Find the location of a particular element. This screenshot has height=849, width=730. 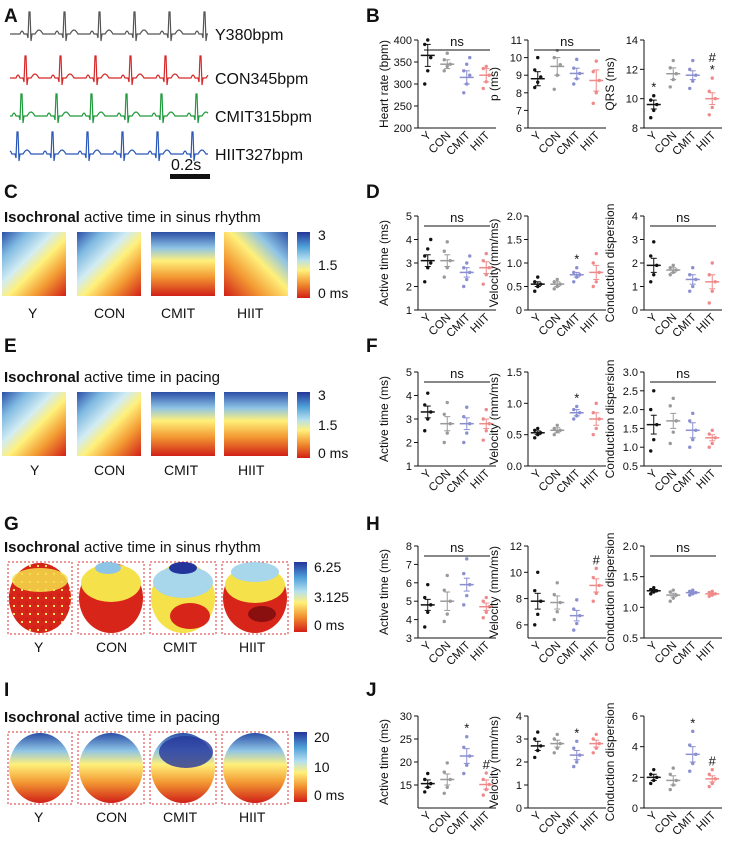

y-tick-label: 250 is located at coordinates (403, 107).